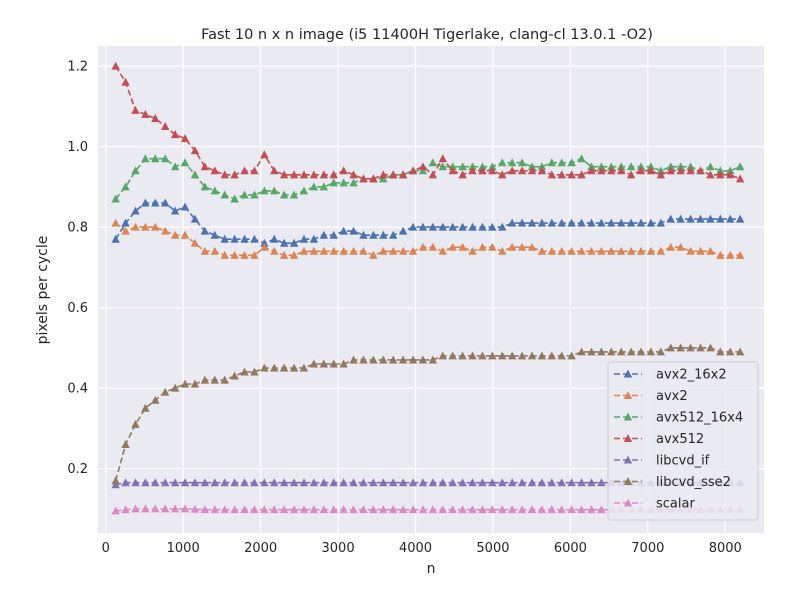  I want to click on y-tick-label: 0.4, so click(77, 389).